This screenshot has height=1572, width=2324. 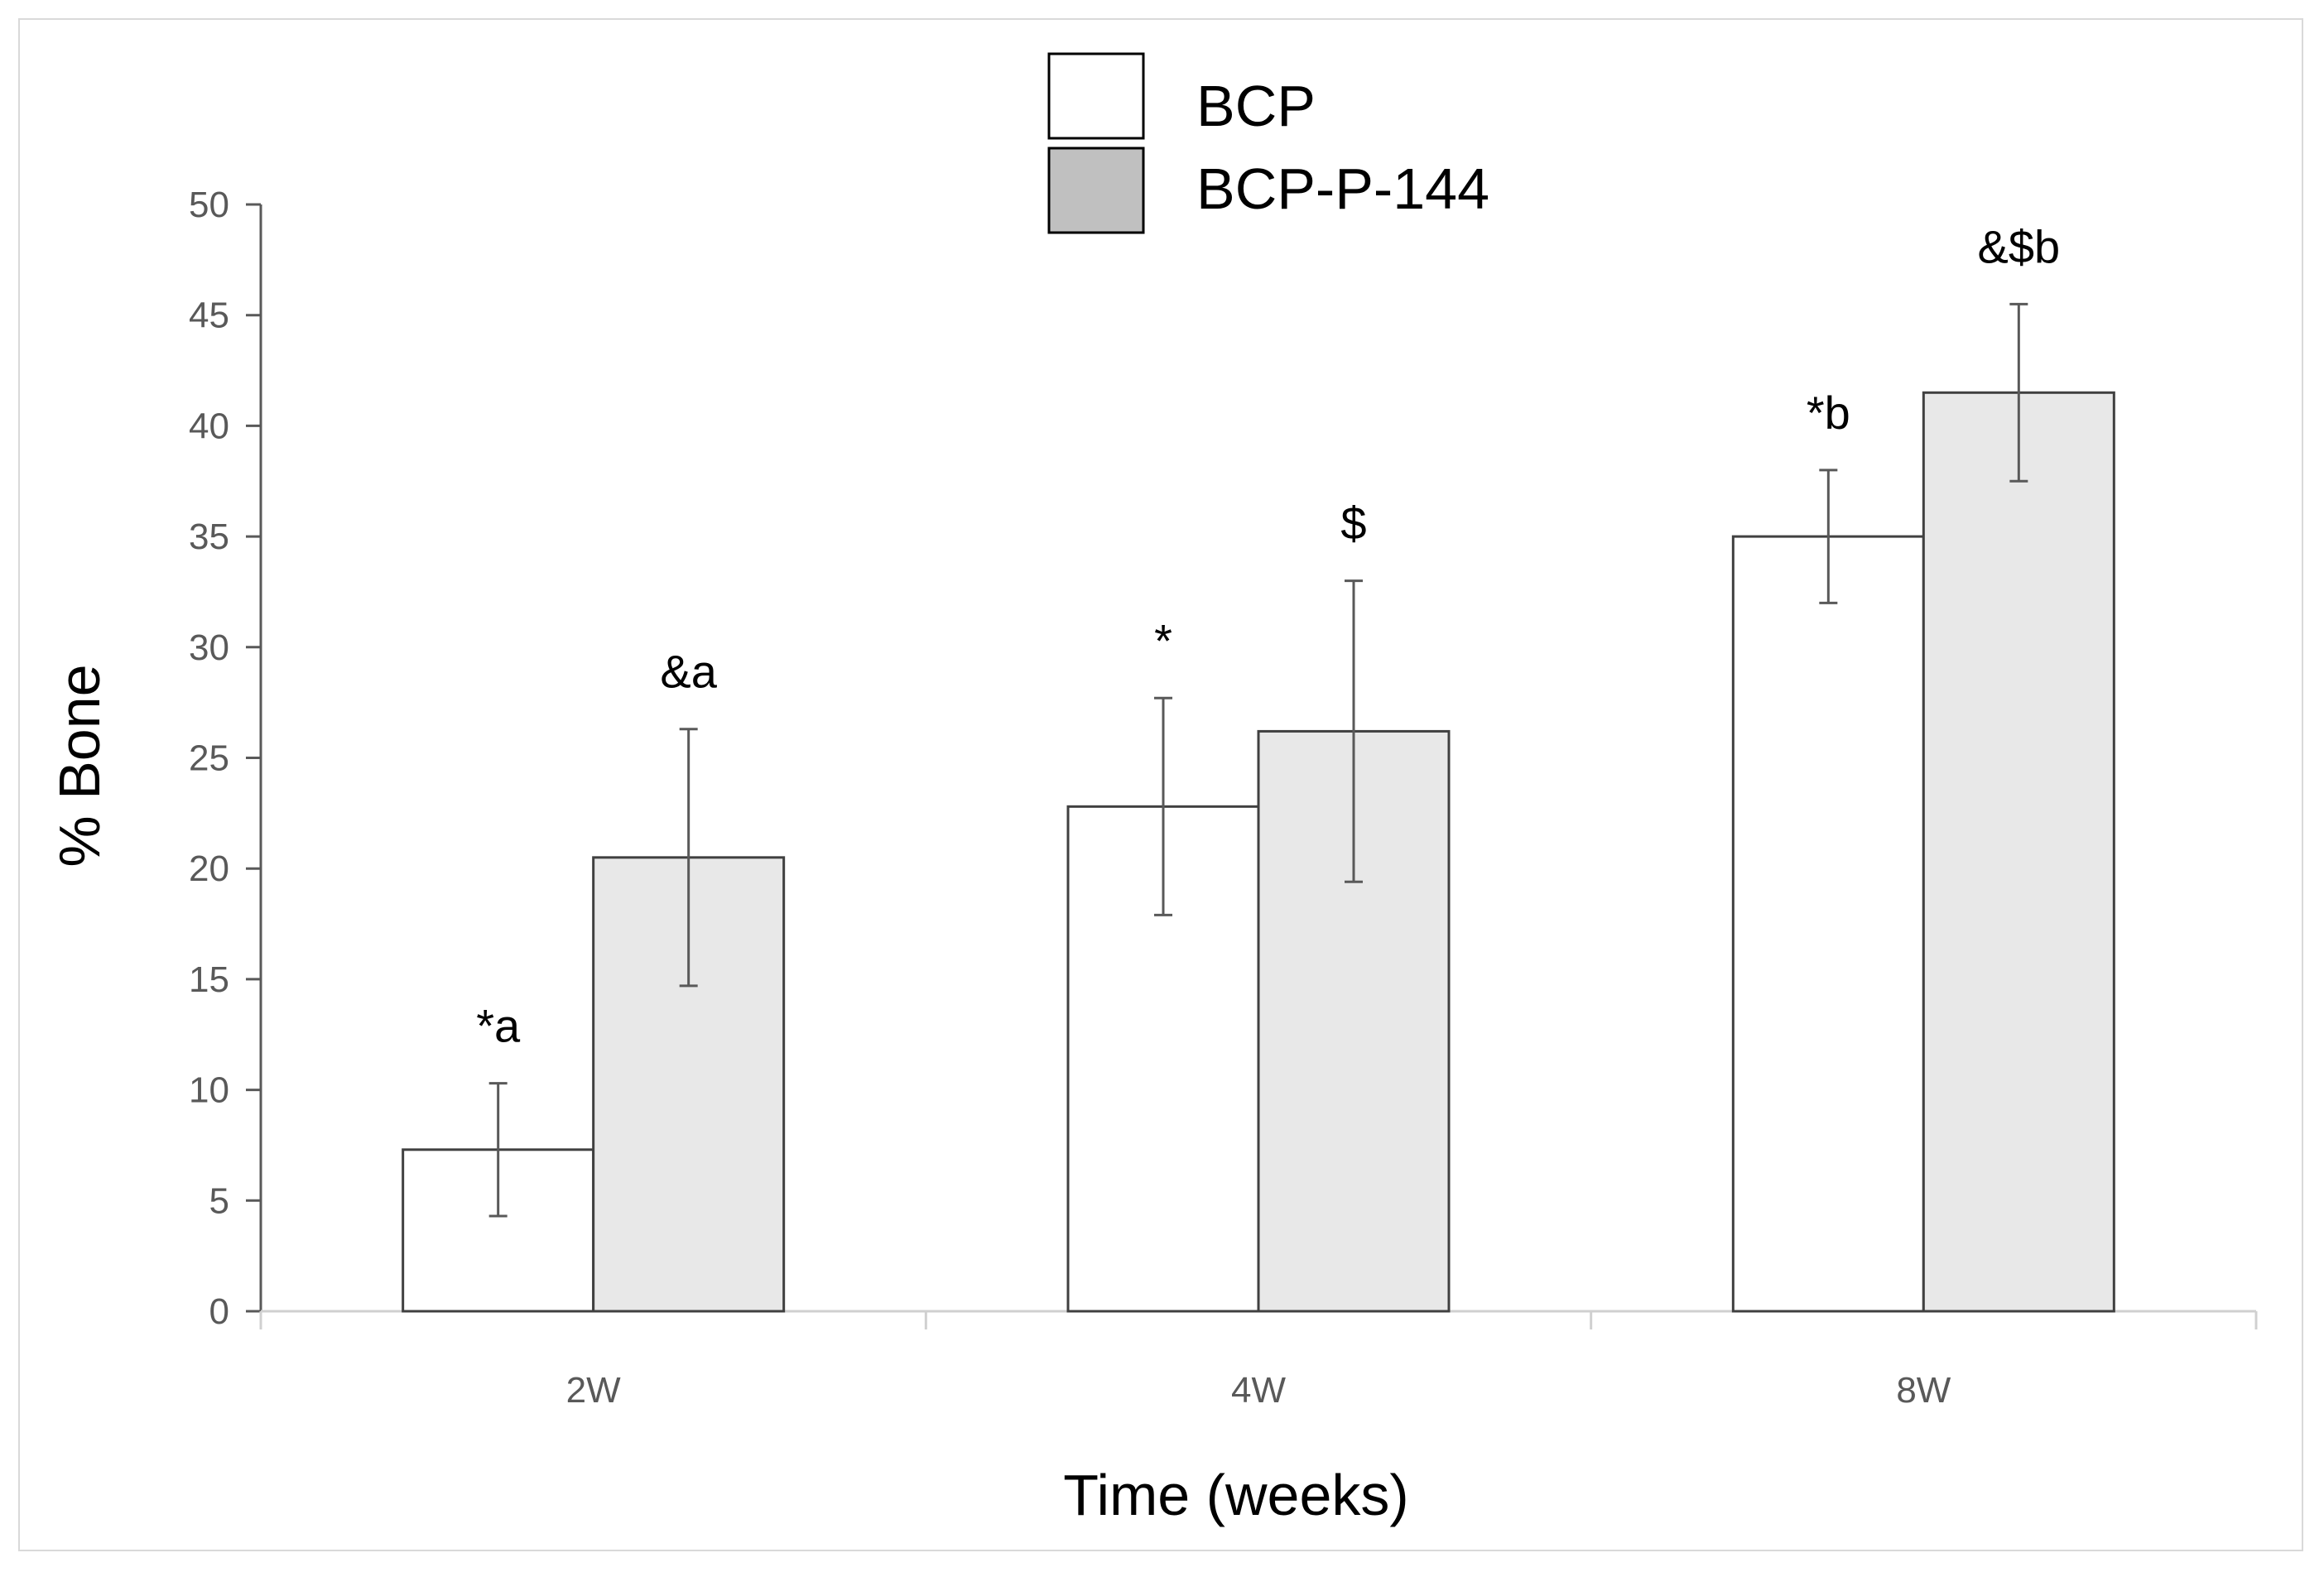 I want to click on bar-bcp-p-144-8w, so click(x=2018, y=852).